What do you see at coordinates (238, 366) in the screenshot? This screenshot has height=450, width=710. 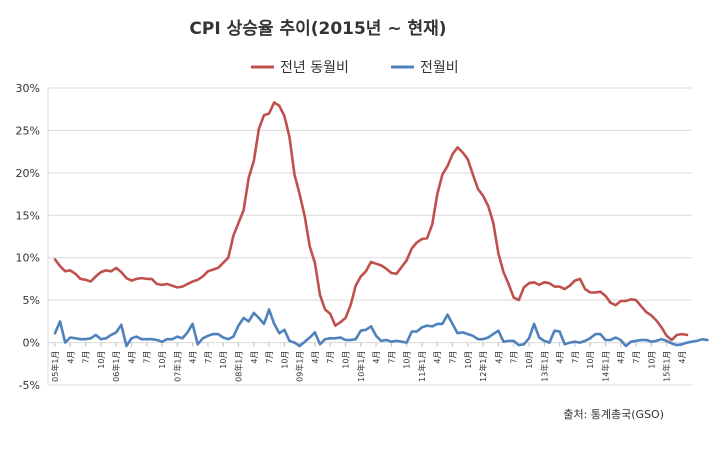 I see `x-tick-label: 08年1月` at bounding box center [238, 366].